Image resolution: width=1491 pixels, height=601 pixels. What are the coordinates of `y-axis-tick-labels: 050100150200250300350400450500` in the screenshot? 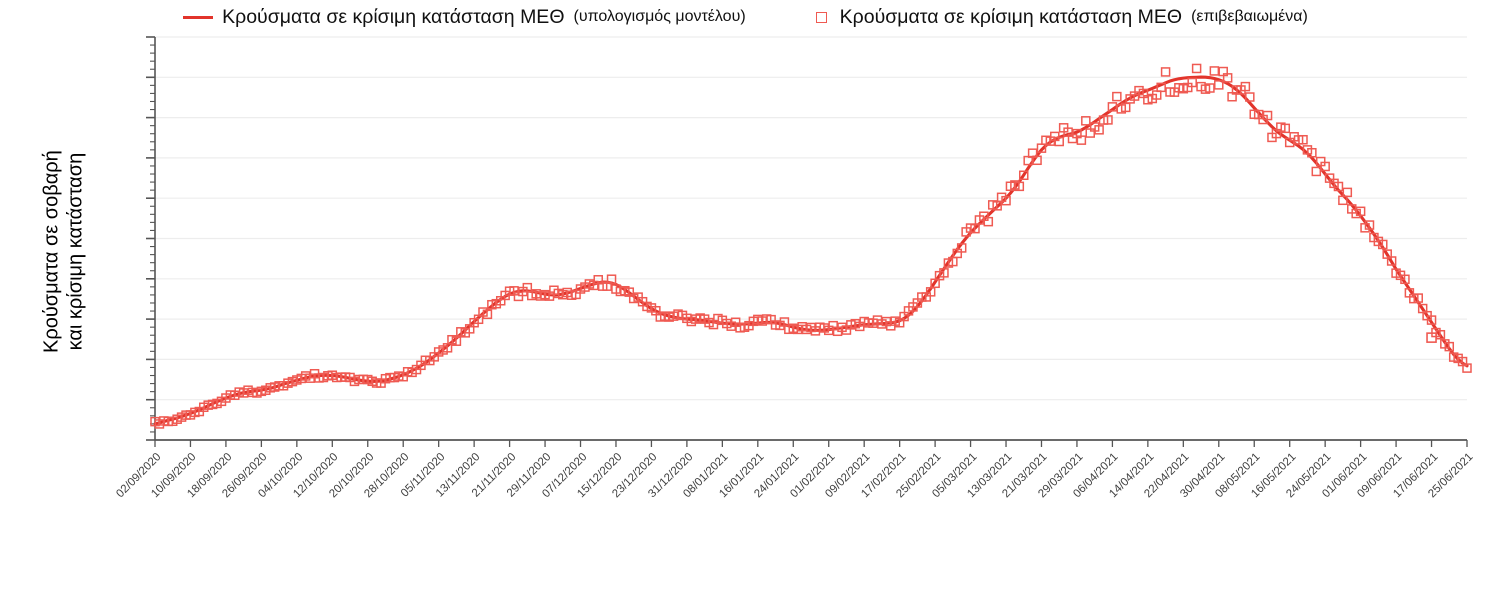 It's located at (70, 265).